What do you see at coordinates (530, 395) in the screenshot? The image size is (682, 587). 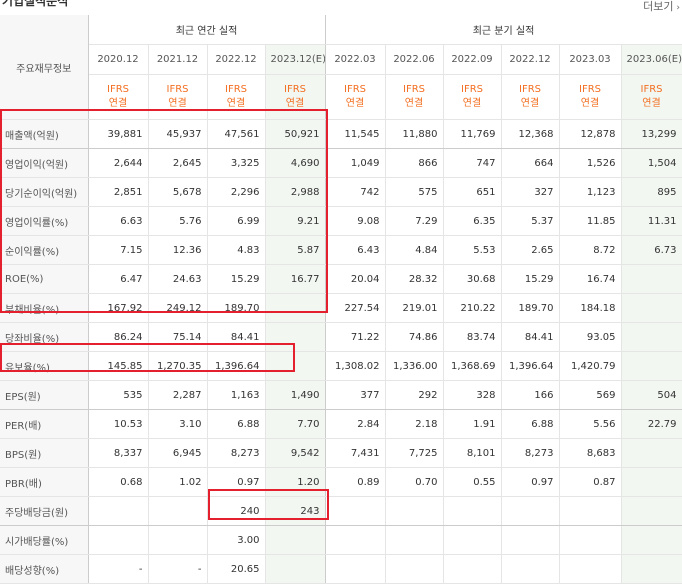 I see `data-cell: 166` at bounding box center [530, 395].